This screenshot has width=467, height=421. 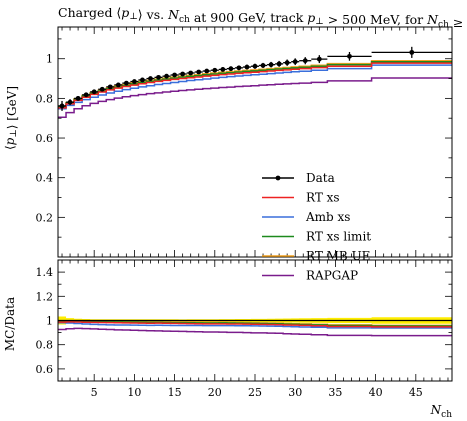 What do you see at coordinates (295, 392) in the screenshot?
I see `x-tick-label: 30` at bounding box center [295, 392].